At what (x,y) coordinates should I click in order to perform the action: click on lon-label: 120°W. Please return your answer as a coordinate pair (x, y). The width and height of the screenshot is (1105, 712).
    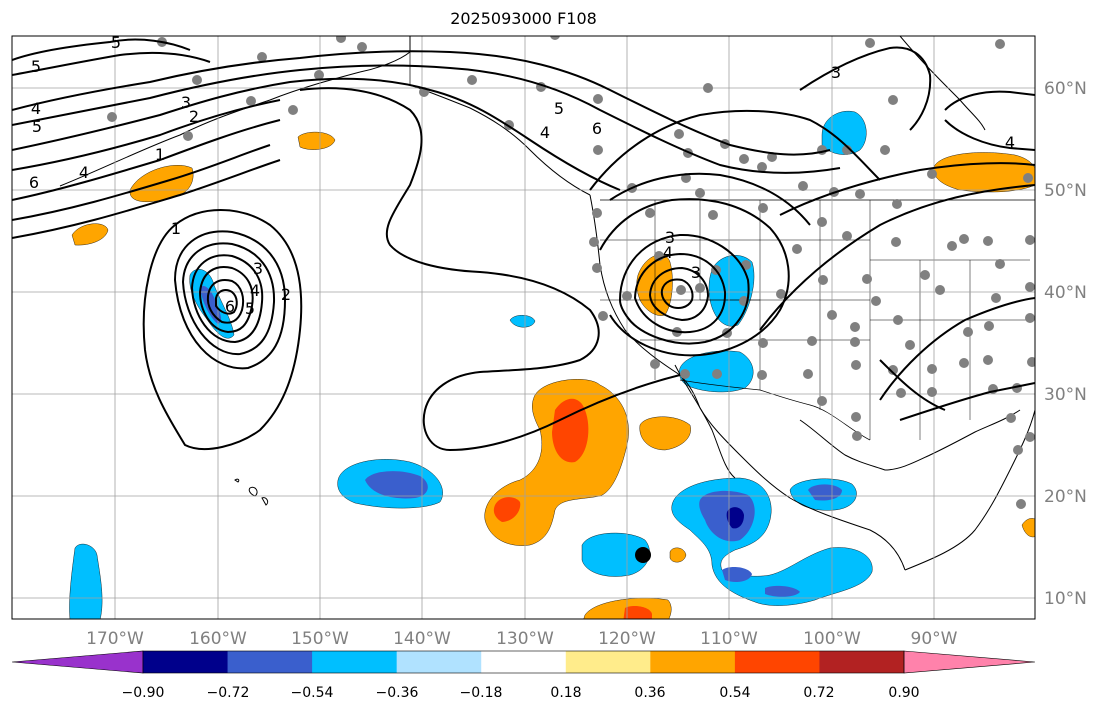
    Looking at the image, I should click on (627, 639).